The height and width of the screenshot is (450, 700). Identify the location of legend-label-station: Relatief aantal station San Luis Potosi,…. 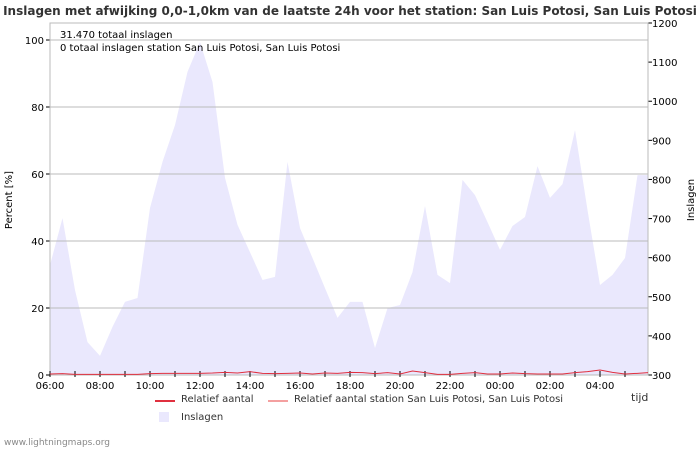
(429, 399).